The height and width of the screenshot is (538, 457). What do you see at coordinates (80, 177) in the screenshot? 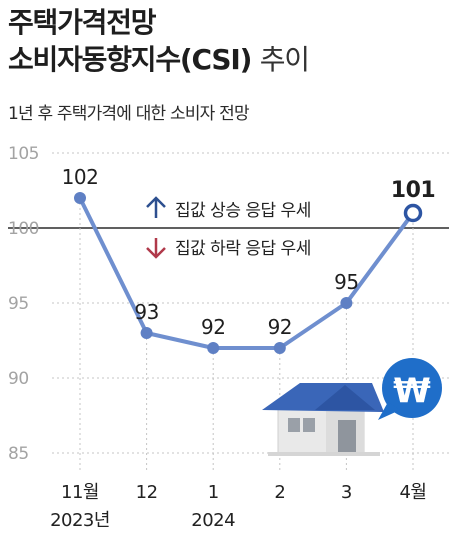
I see `data-label: 102` at bounding box center [80, 177].